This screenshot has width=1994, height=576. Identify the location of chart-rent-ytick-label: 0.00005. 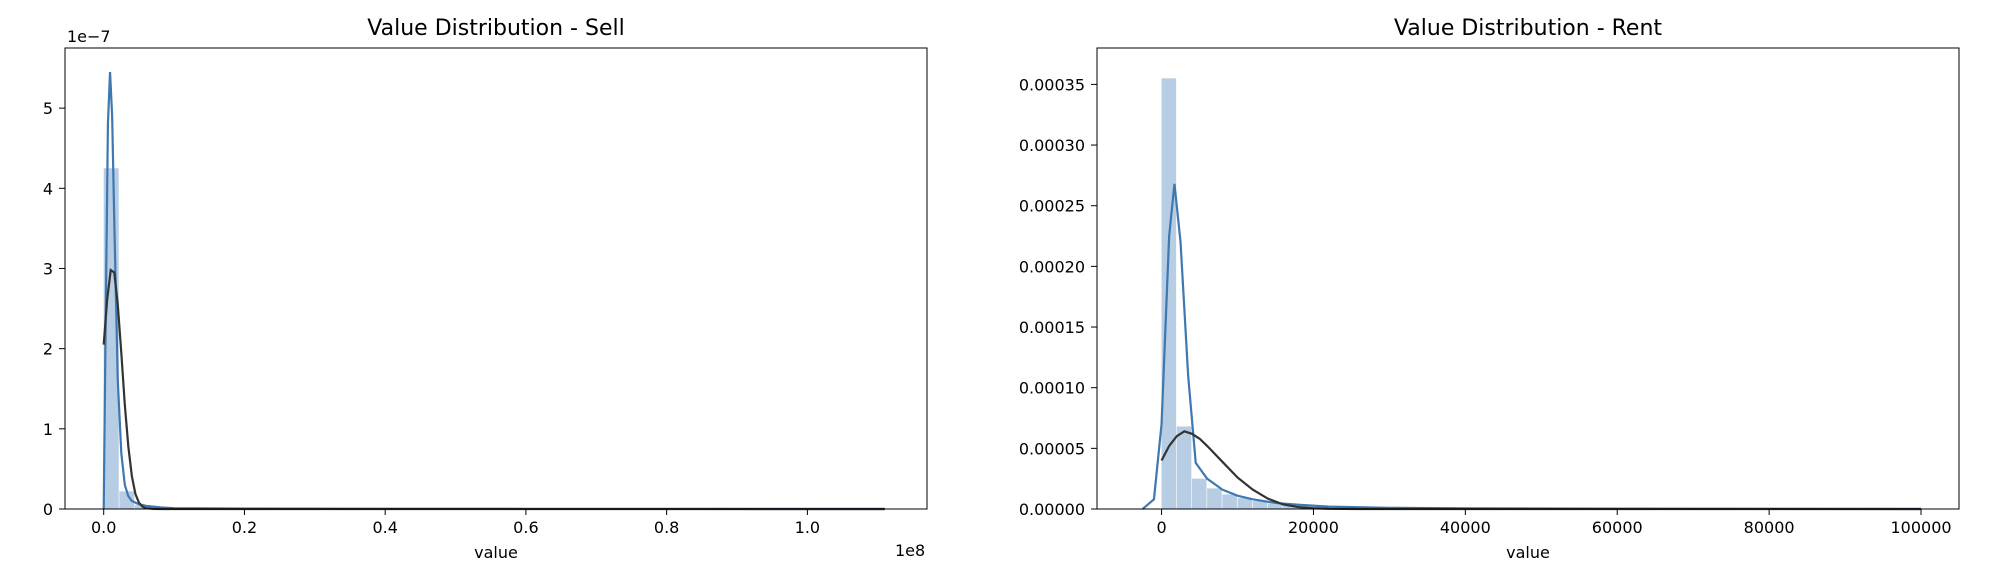
(1052, 448).